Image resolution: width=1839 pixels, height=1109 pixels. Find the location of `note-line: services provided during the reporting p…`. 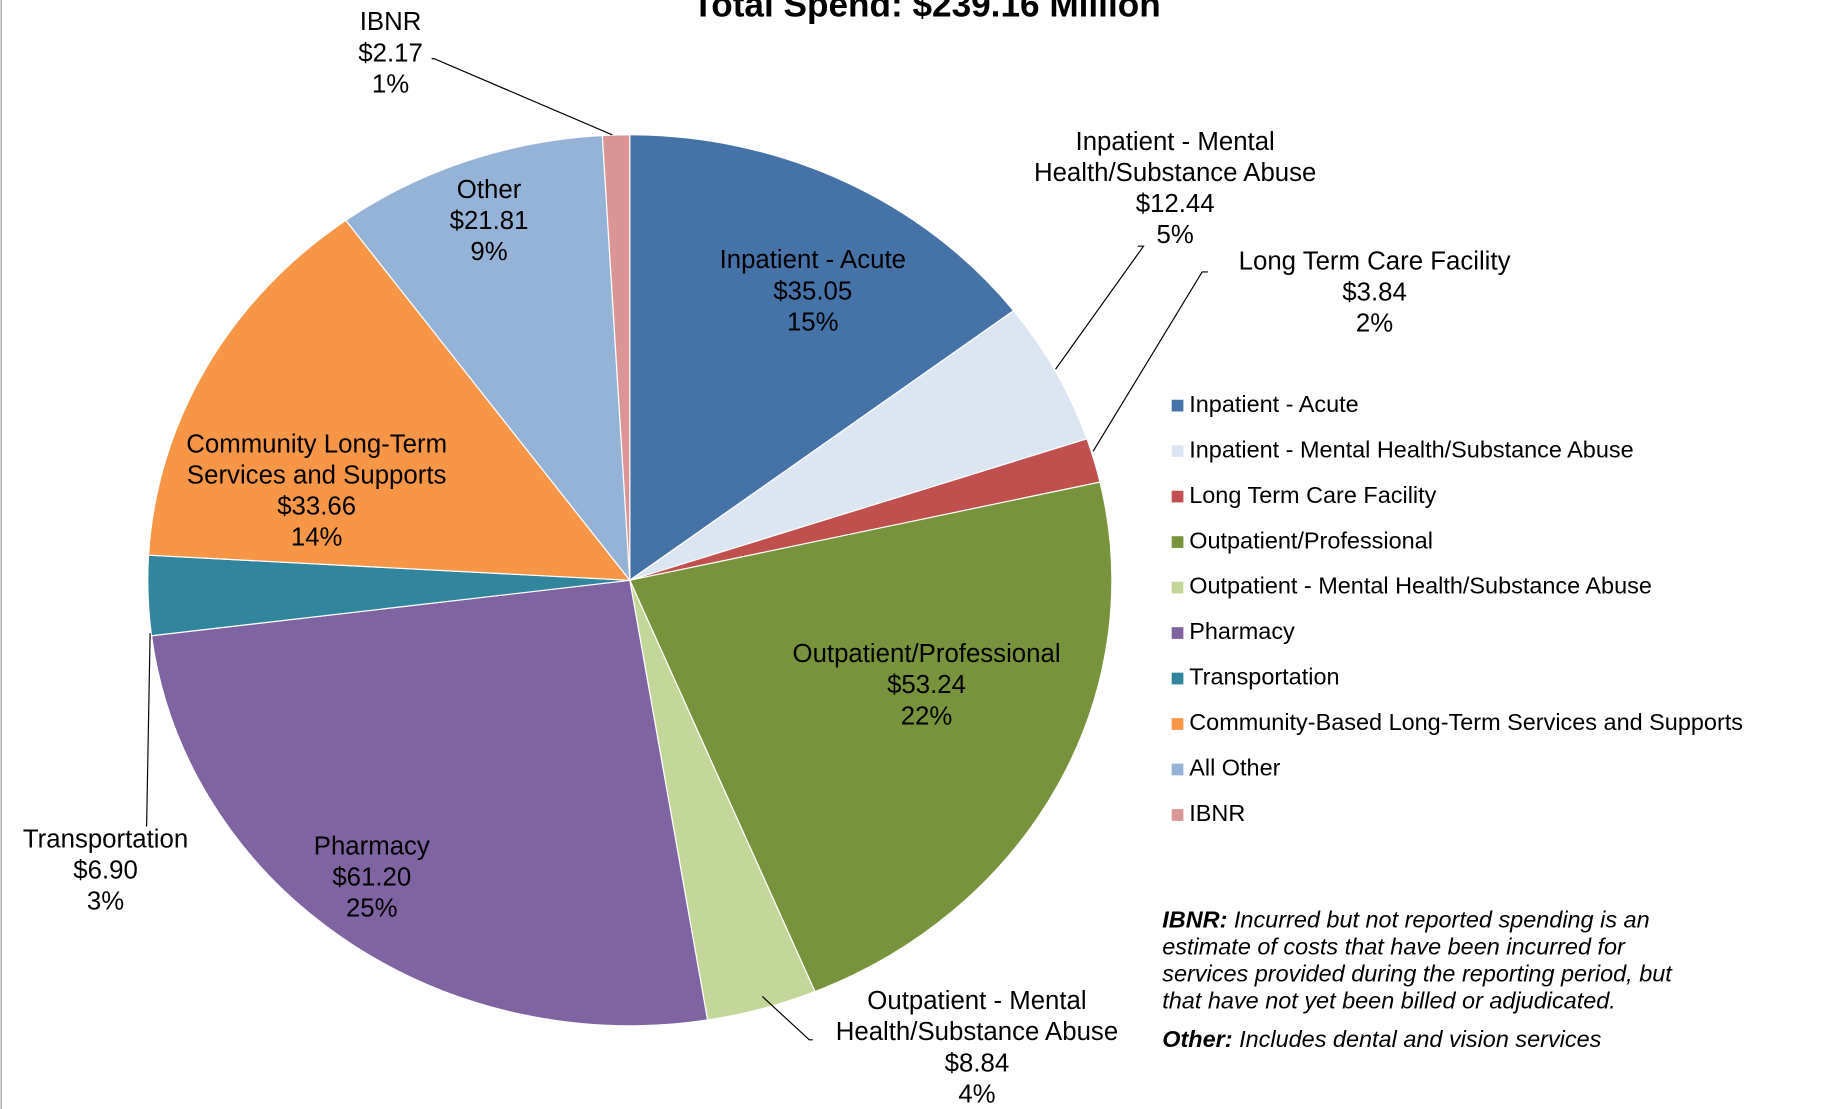

note-line: services provided during the reporting p… is located at coordinates (1417, 974).